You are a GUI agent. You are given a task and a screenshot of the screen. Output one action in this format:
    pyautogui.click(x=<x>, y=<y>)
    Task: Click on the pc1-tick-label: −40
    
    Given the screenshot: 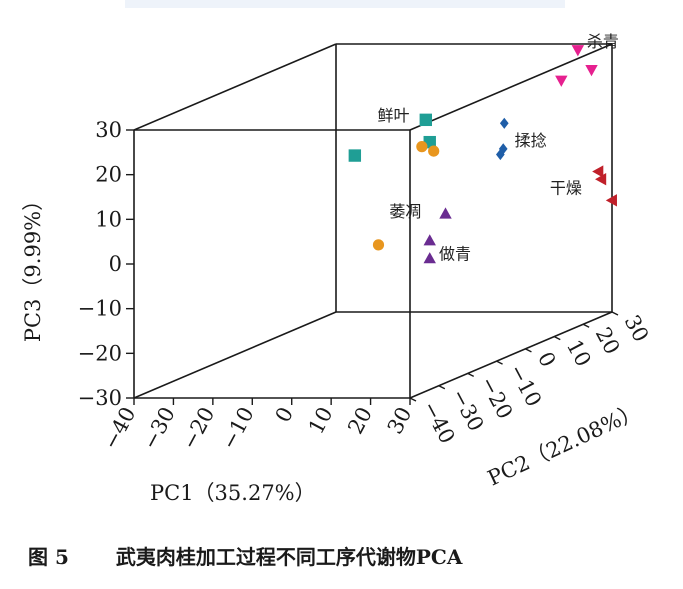 What is the action you would take?
    pyautogui.click(x=119, y=428)
    